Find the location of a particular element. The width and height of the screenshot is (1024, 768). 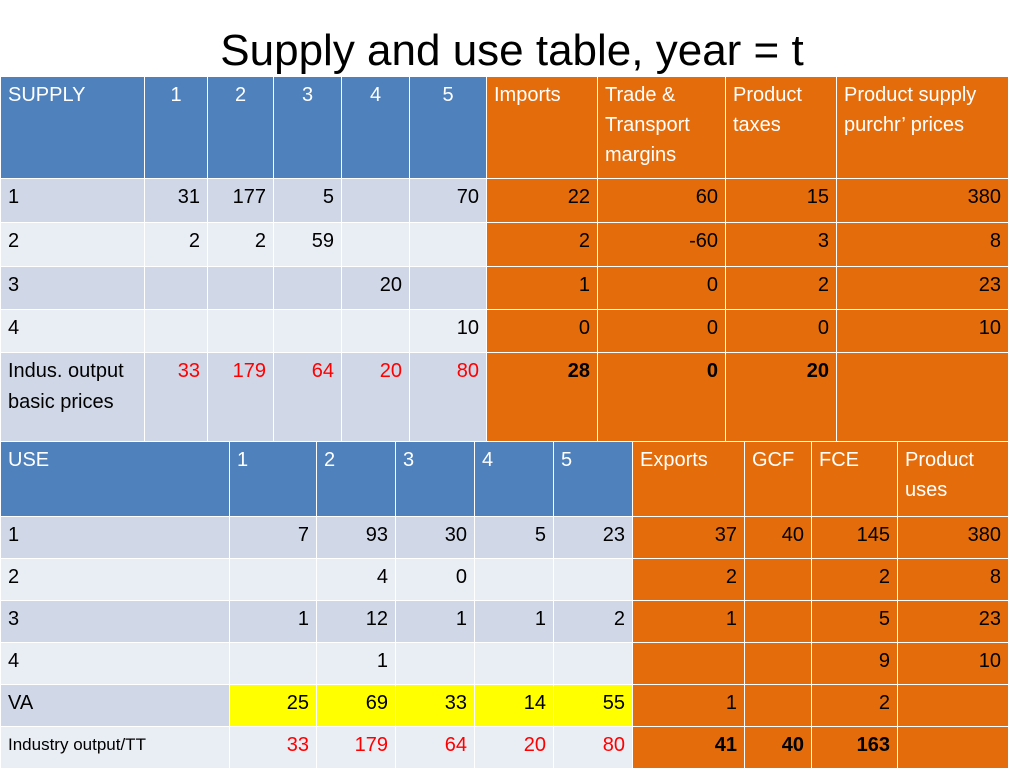

use-cell: 179 is located at coordinates (356, 747).